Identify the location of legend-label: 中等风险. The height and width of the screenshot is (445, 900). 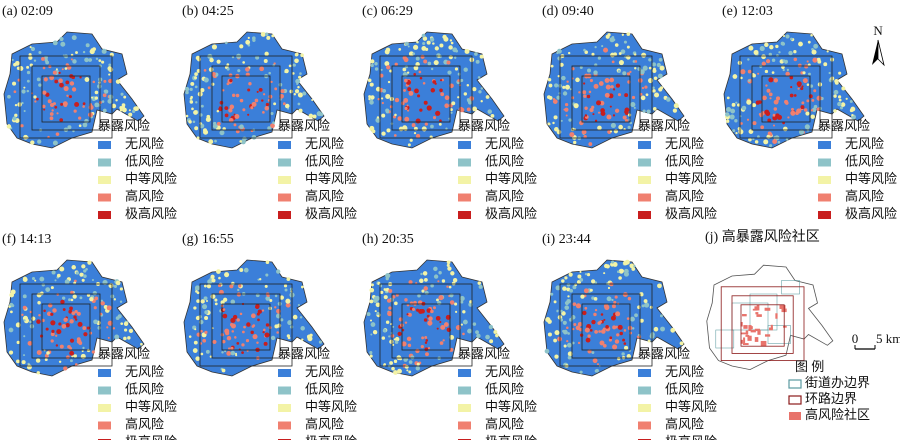
(871, 178).